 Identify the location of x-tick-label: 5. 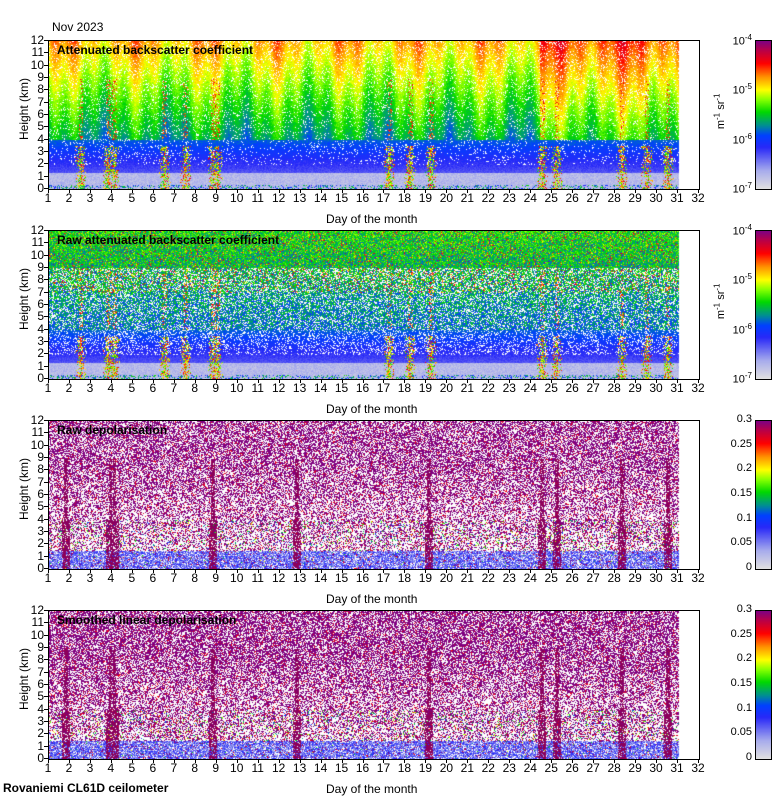
(132, 578).